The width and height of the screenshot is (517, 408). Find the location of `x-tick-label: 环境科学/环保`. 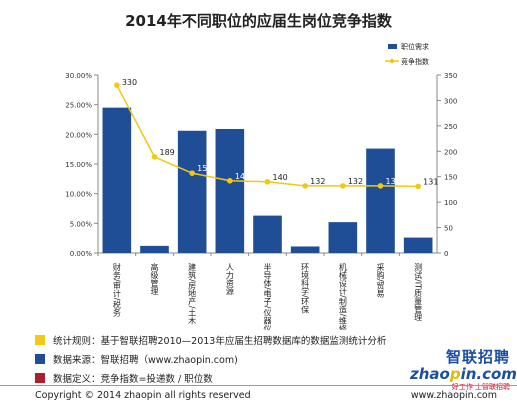

x-tick-label: 环境科学/环保 is located at coordinates (305, 289).